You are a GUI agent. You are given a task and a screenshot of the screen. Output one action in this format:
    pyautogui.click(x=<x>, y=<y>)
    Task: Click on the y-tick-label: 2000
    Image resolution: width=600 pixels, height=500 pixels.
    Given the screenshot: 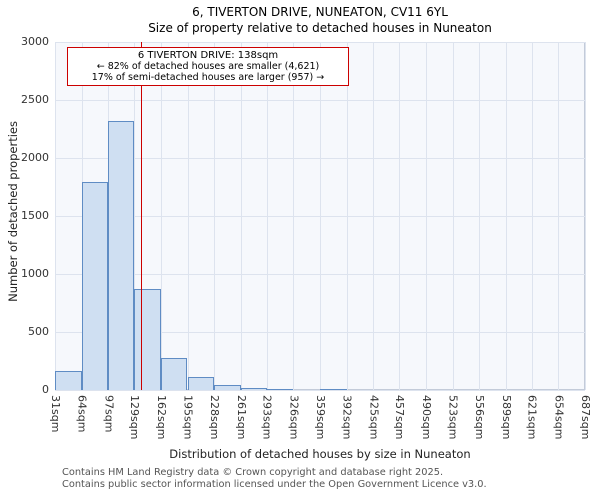 What is the action you would take?
    pyautogui.click(x=35, y=157)
    